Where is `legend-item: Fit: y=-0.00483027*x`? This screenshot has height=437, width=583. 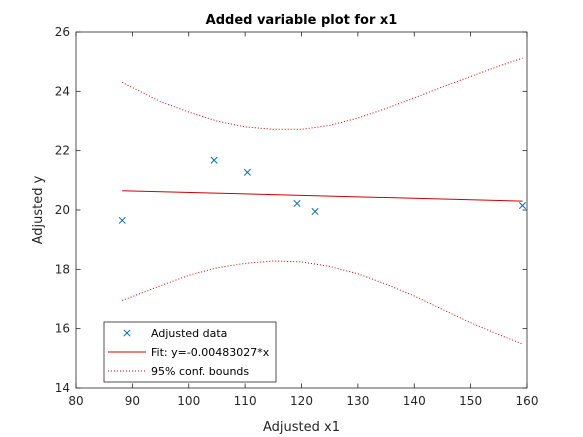
legend-item: Fit: y=-0.00483027*x is located at coordinates (189, 352).